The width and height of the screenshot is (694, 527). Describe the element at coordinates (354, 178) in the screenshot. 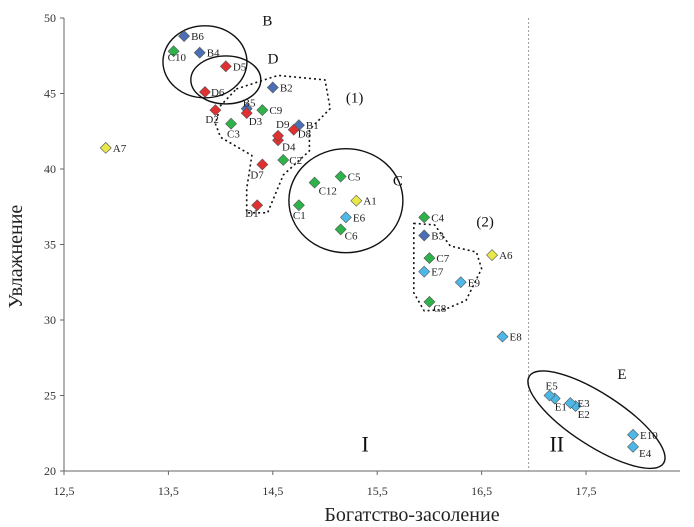

I see `point-label: C5` at that location.